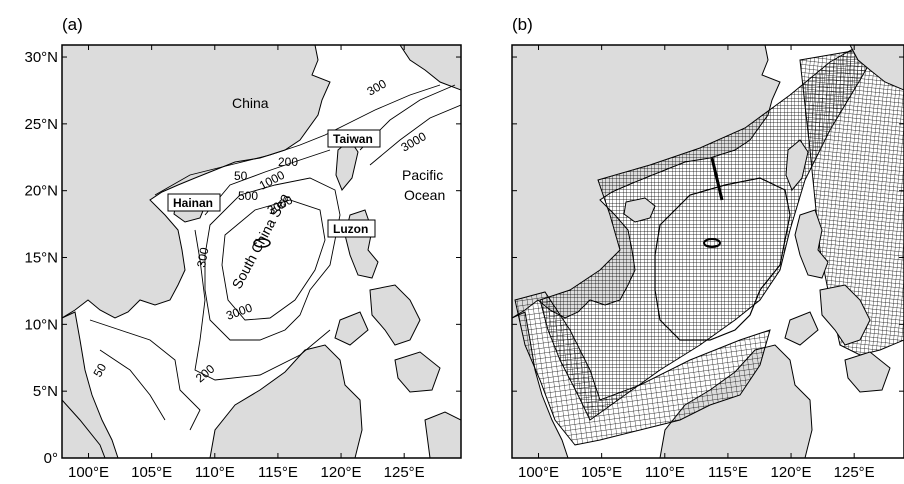 Image resolution: width=904 pixels, height=484 pixels. Describe the element at coordinates (642, 368) in the screenshot. I see `model-grid-mesh-southwest` at that location.